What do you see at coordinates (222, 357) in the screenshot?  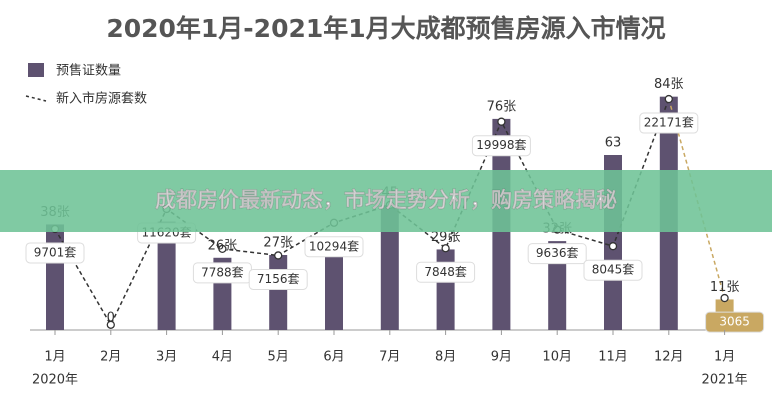 I see `x-tick-label: 4月` at bounding box center [222, 357].